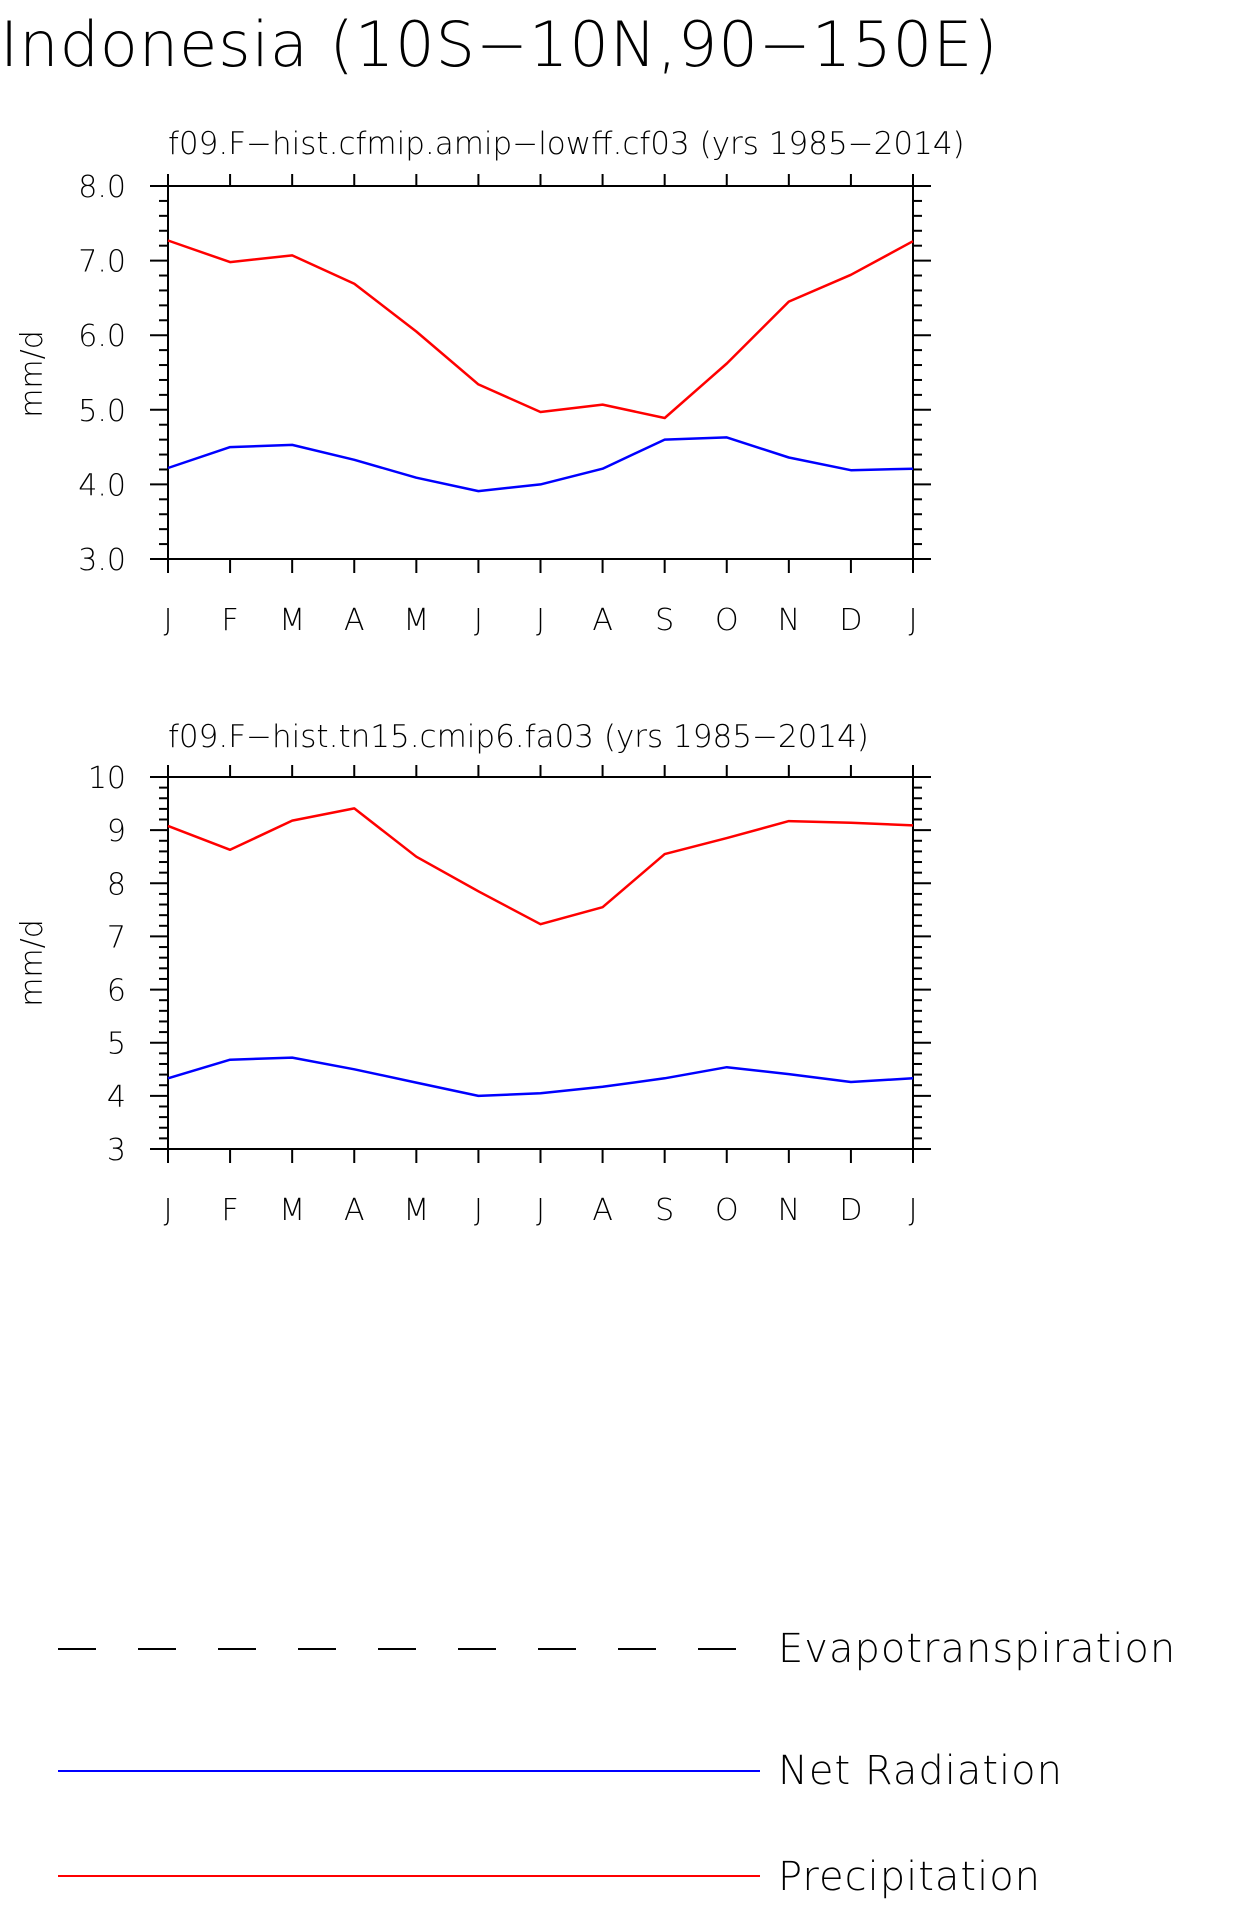 This screenshot has height=1913, width=1246. What do you see at coordinates (977, 1649) in the screenshot?
I see `legend-label: Evapotranspiration` at bounding box center [977, 1649].